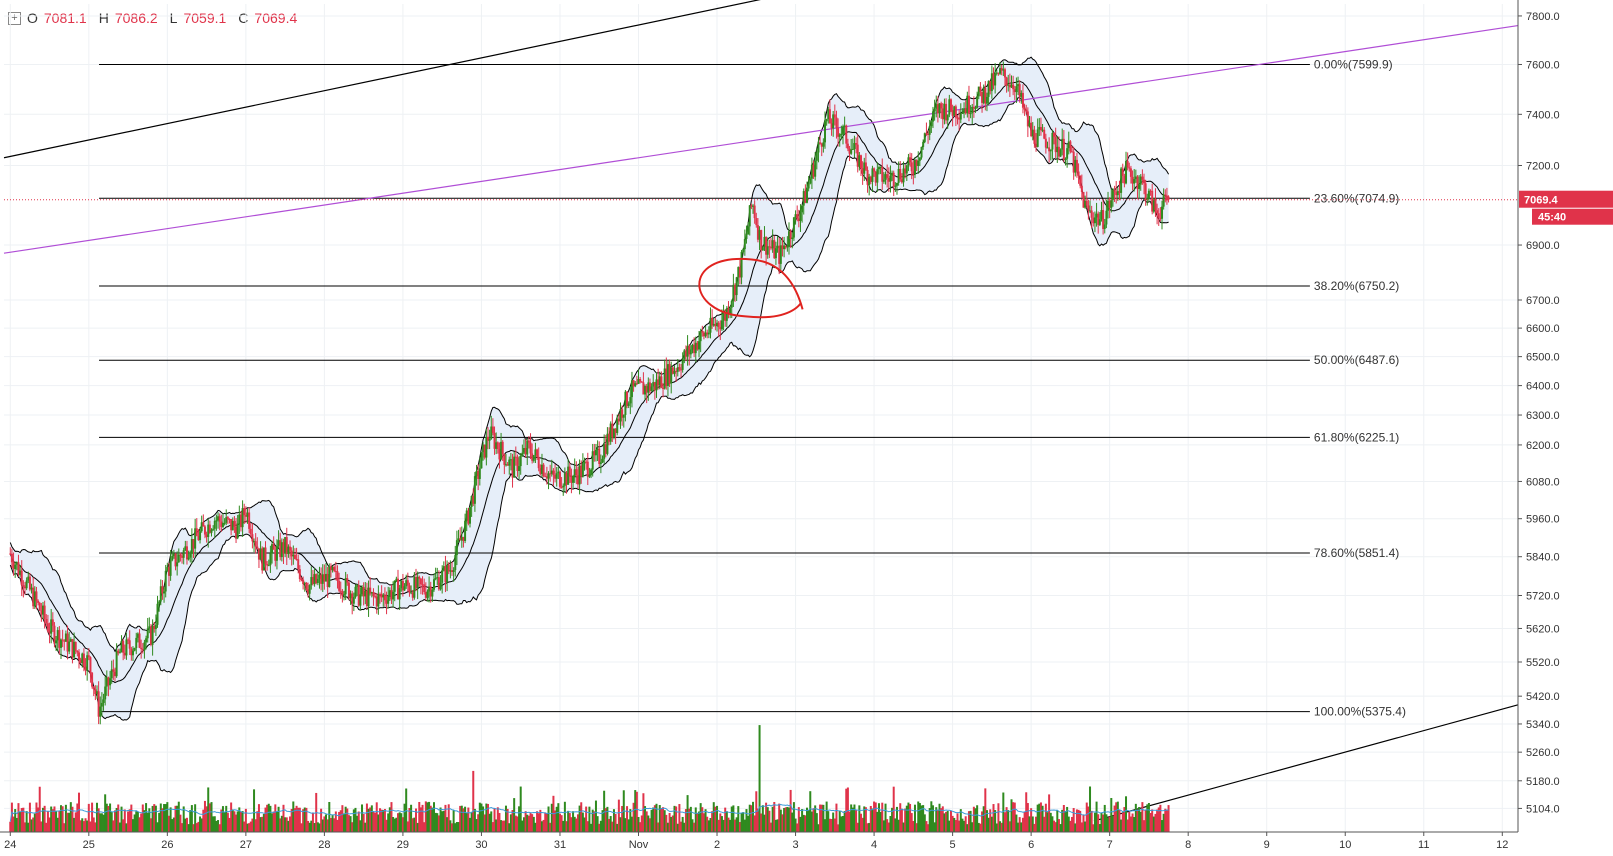 The height and width of the screenshot is (856, 1613). What do you see at coordinates (14, 18) in the screenshot?
I see `legend-toggle-icon: +` at bounding box center [14, 18].